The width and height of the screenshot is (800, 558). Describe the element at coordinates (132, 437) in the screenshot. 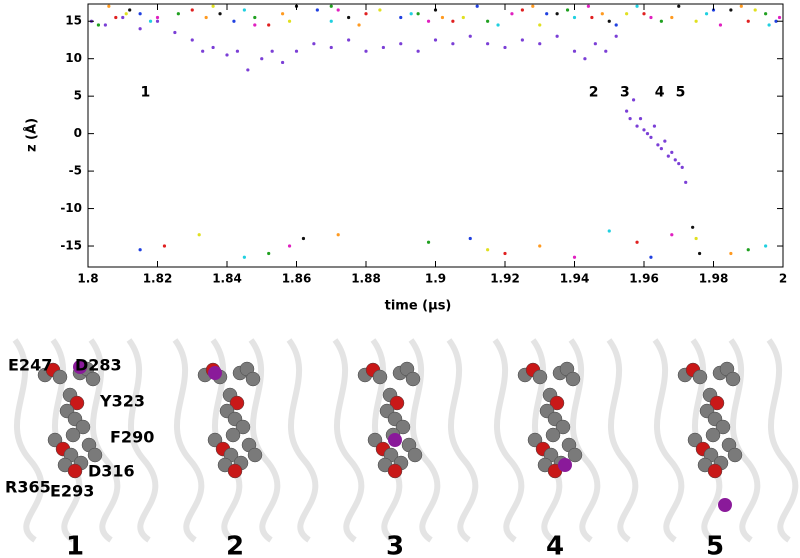

I see `residue-label: F290` at that location.